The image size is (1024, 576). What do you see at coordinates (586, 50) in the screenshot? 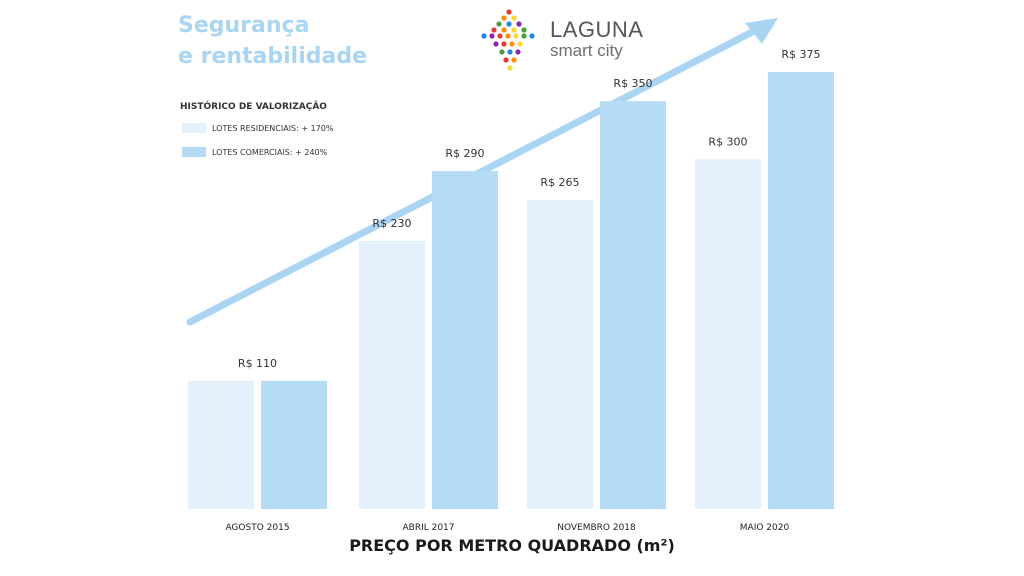
I see `logo-tagline: smart city` at bounding box center [586, 50].